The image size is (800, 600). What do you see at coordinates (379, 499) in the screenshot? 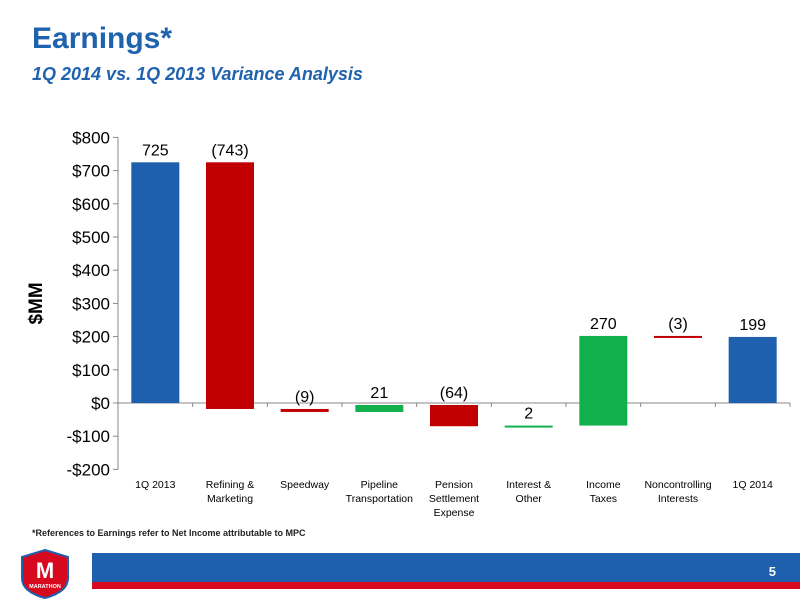
I see `x-tick-label: Transportation` at bounding box center [379, 499].